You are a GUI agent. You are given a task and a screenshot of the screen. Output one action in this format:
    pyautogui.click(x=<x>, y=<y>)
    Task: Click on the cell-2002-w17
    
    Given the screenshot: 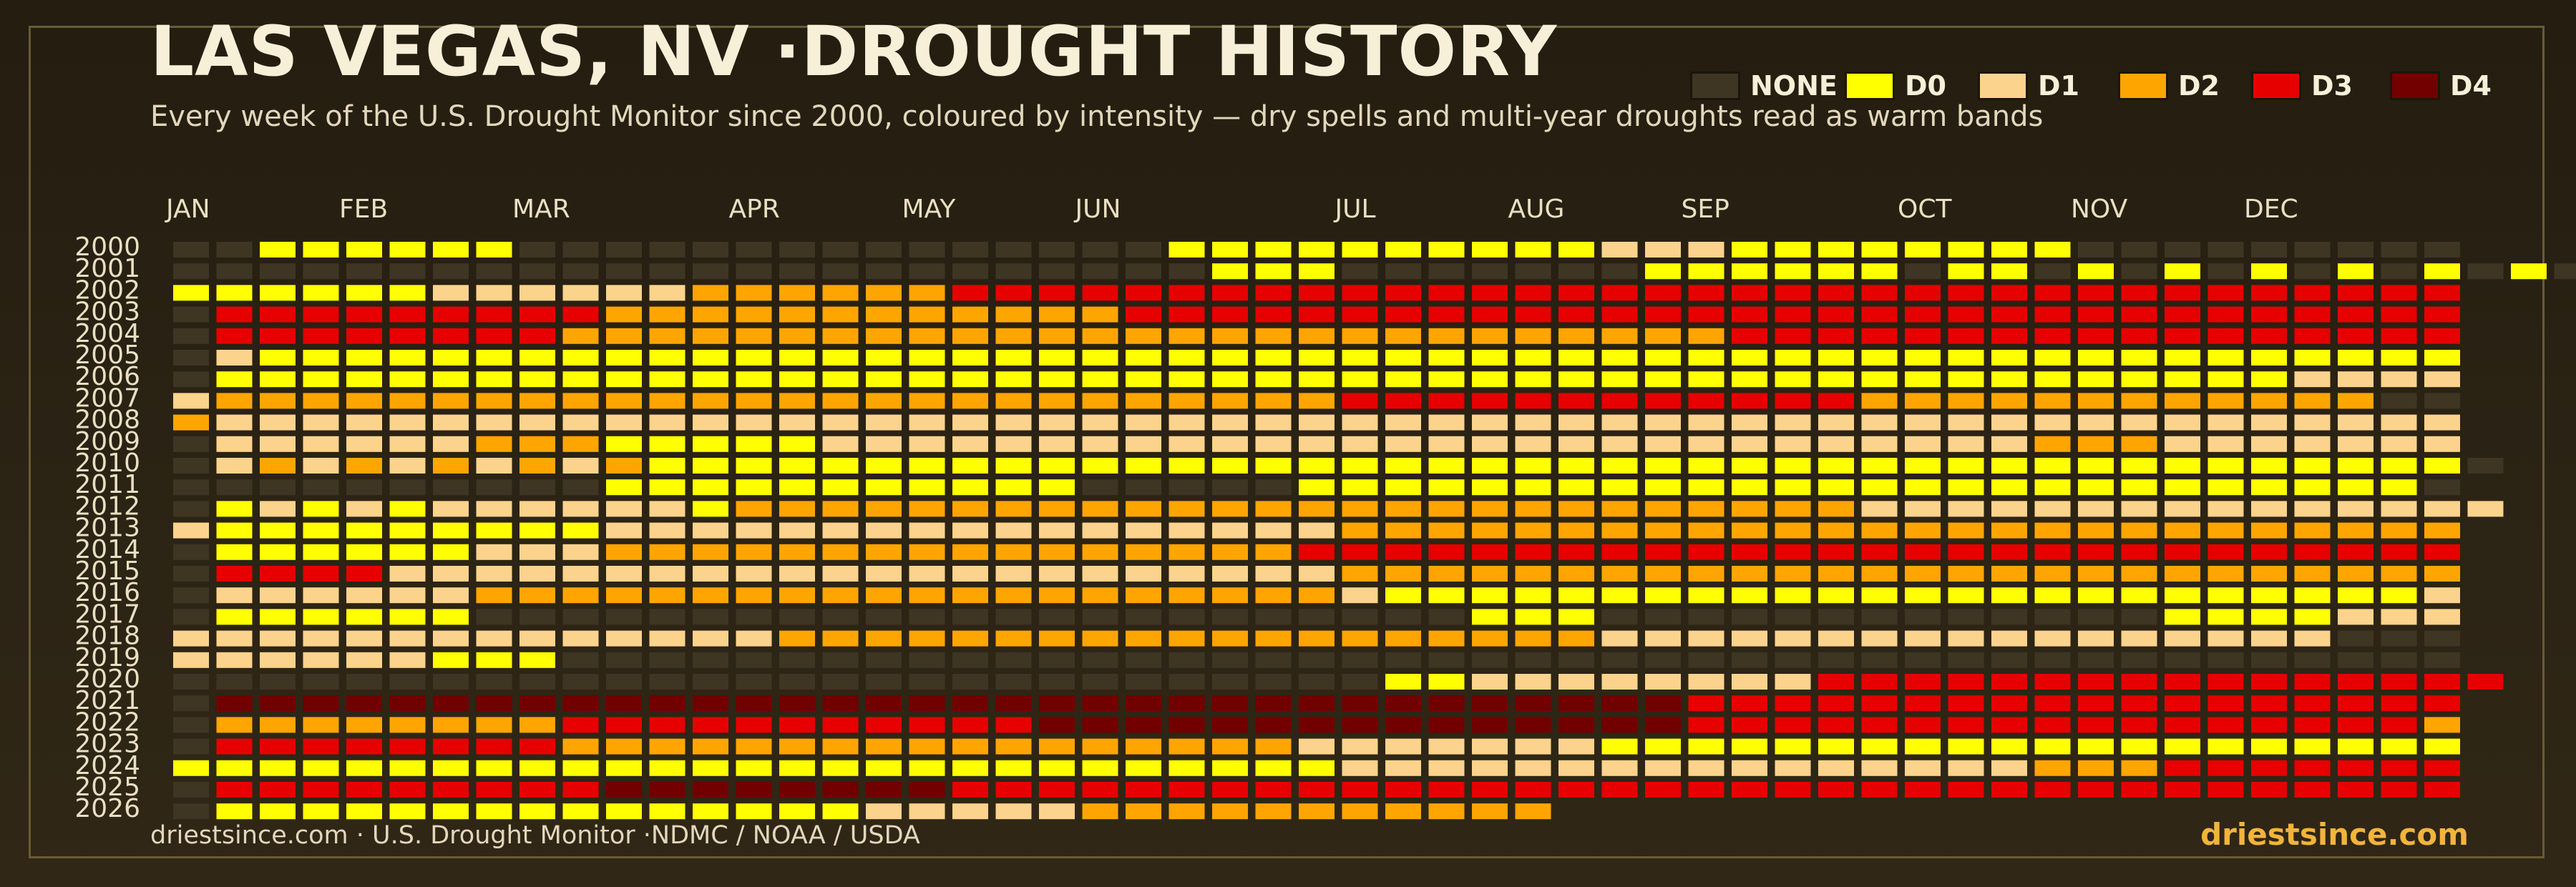 What is the action you would take?
    pyautogui.click(x=884, y=293)
    